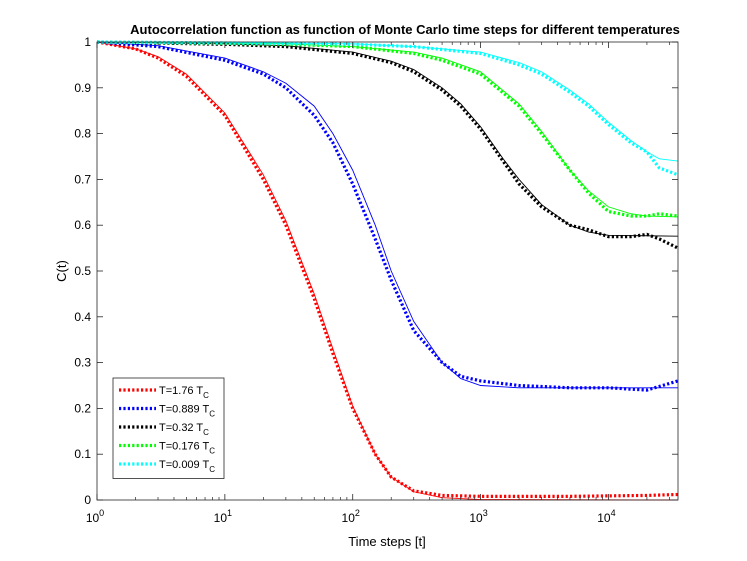 Image resolution: width=747 pixels, height=561 pixels. I want to click on legend-label-2: T=0.889 TC, so click(187, 411).